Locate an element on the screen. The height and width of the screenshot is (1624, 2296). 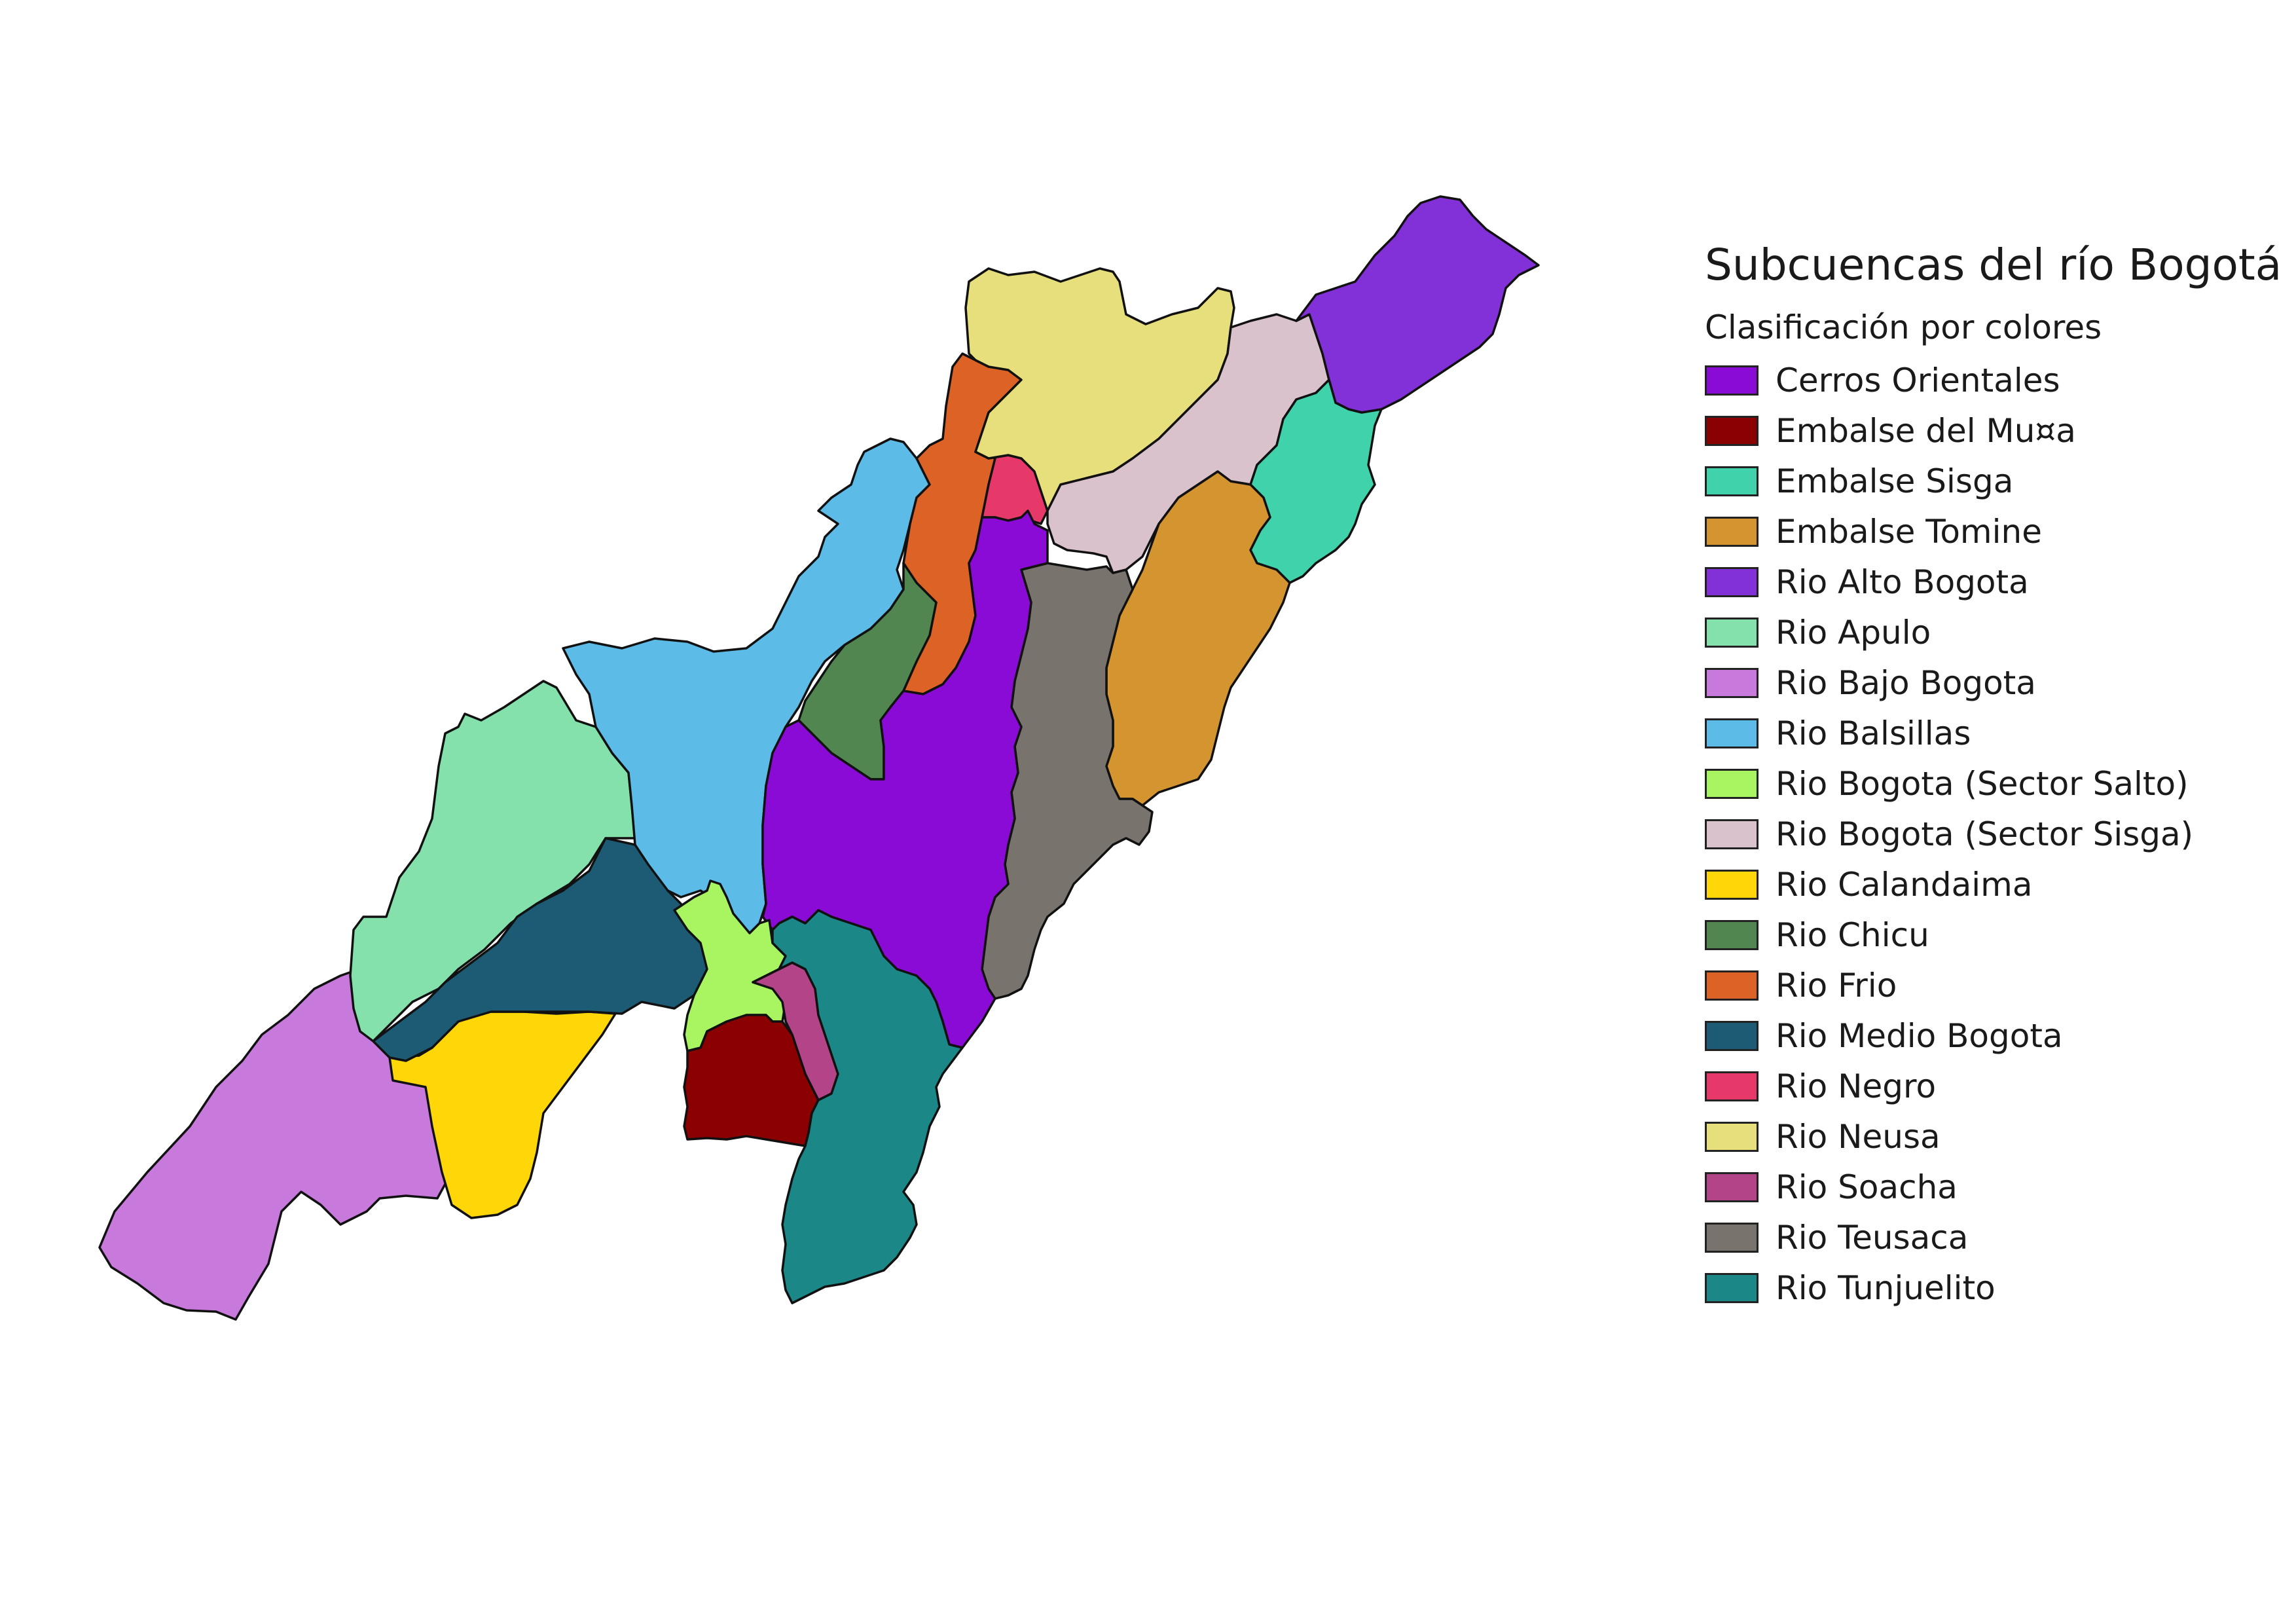
basin-rio-calandaima is located at coordinates (502, 1114).